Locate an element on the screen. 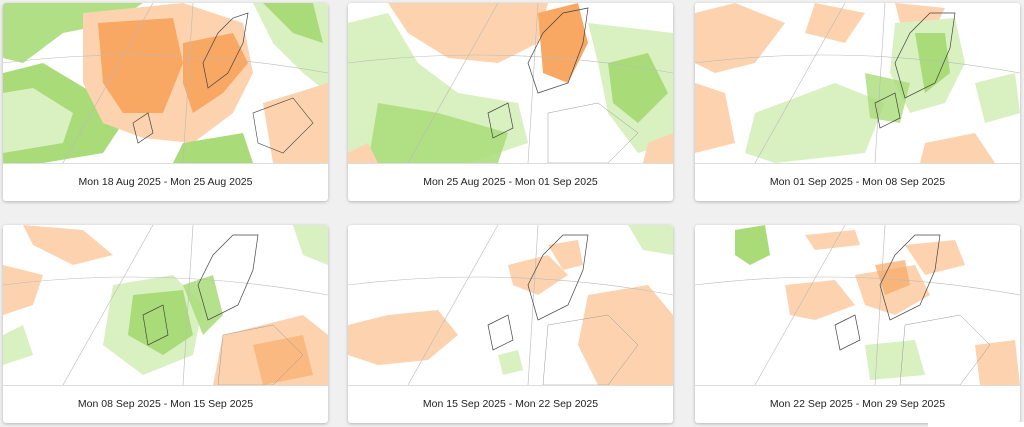 This screenshot has height=427, width=1024. period-caption: Mon 08 Sep 2025 - Mon 15 Sep 2025 is located at coordinates (165, 404).